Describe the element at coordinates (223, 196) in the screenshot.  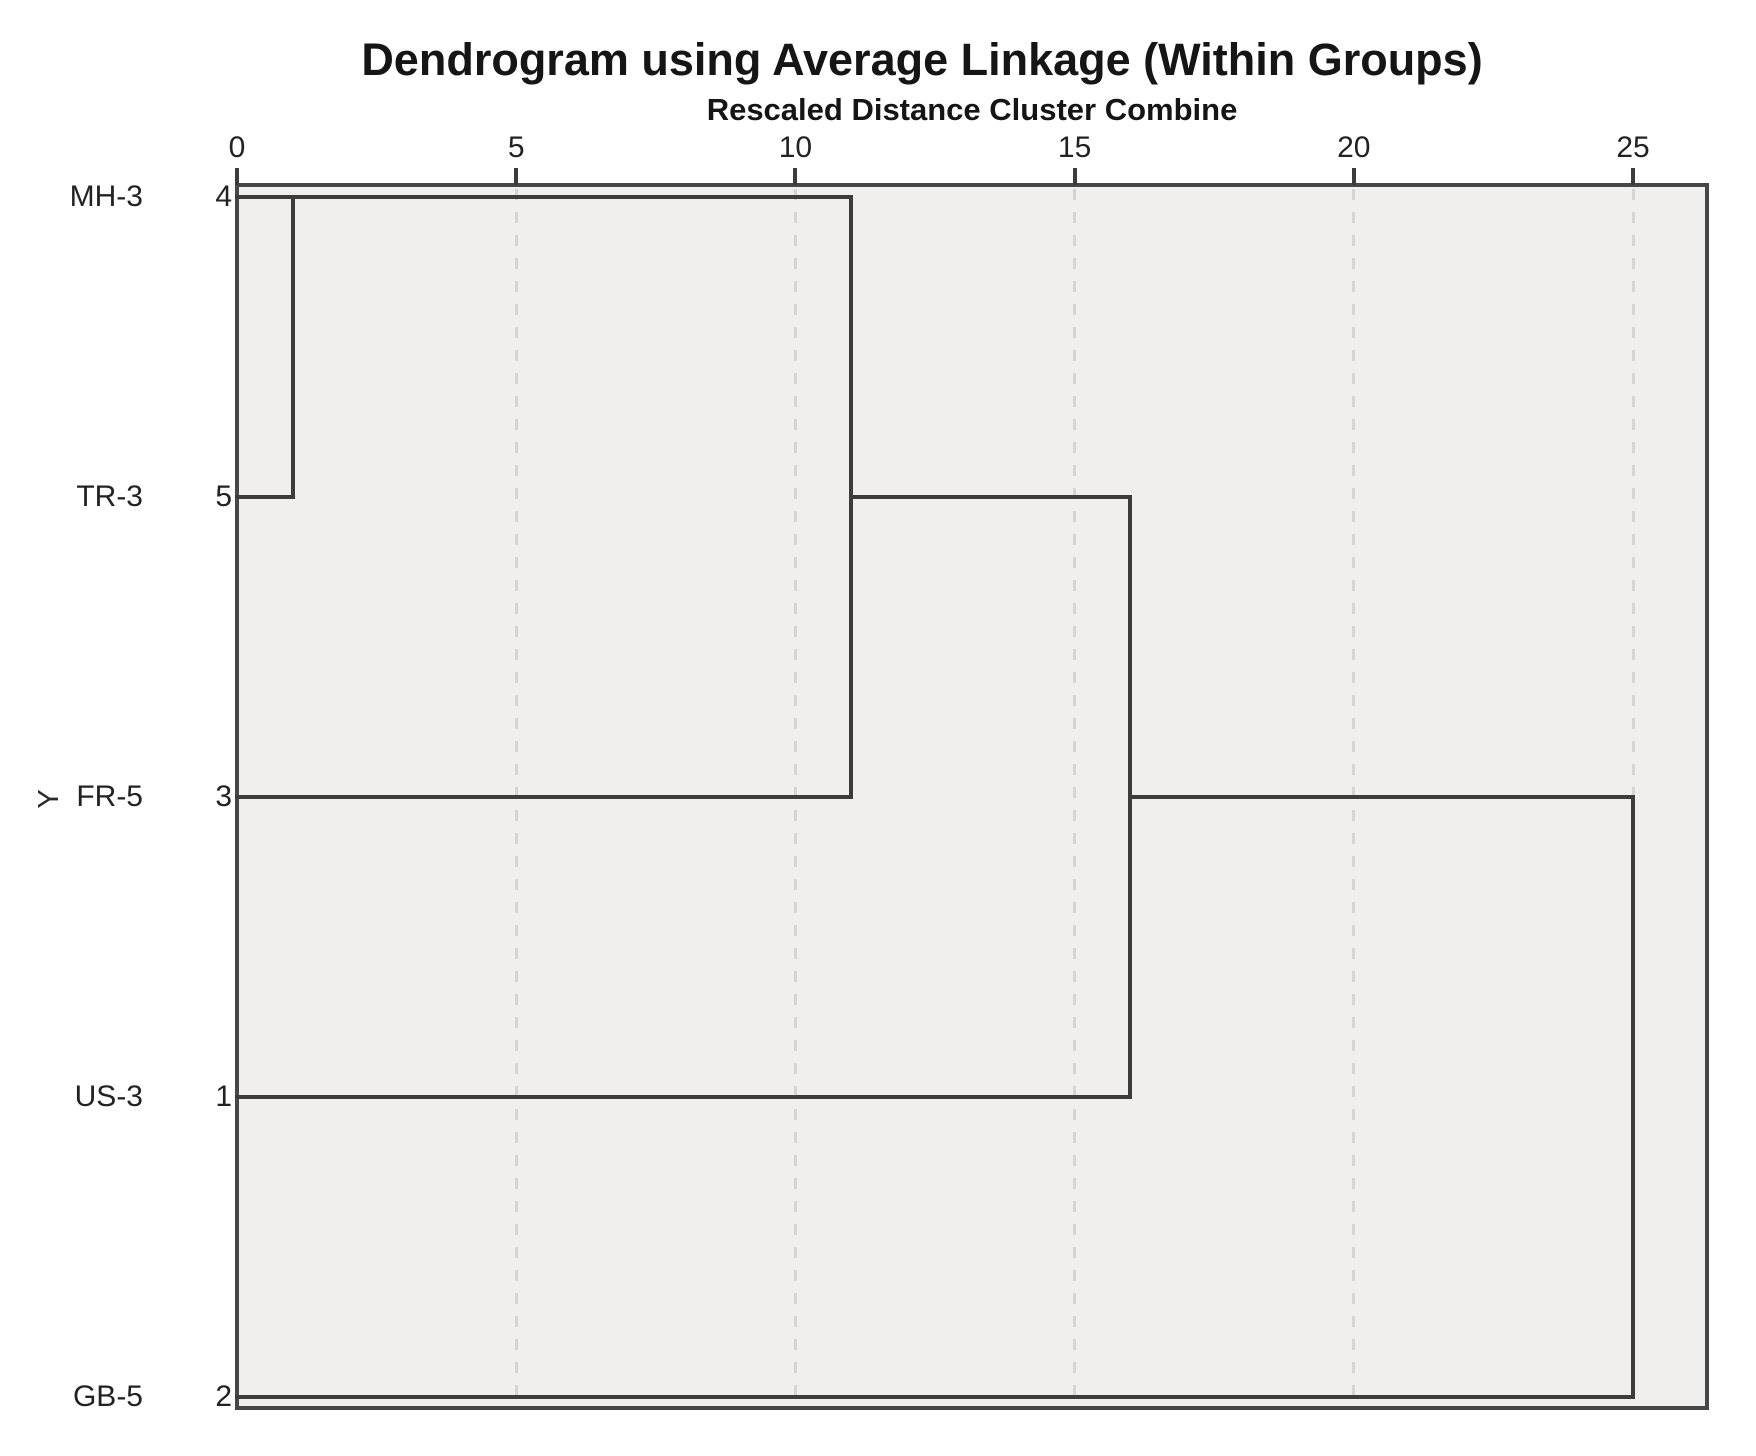
I see `case-number: 4` at that location.